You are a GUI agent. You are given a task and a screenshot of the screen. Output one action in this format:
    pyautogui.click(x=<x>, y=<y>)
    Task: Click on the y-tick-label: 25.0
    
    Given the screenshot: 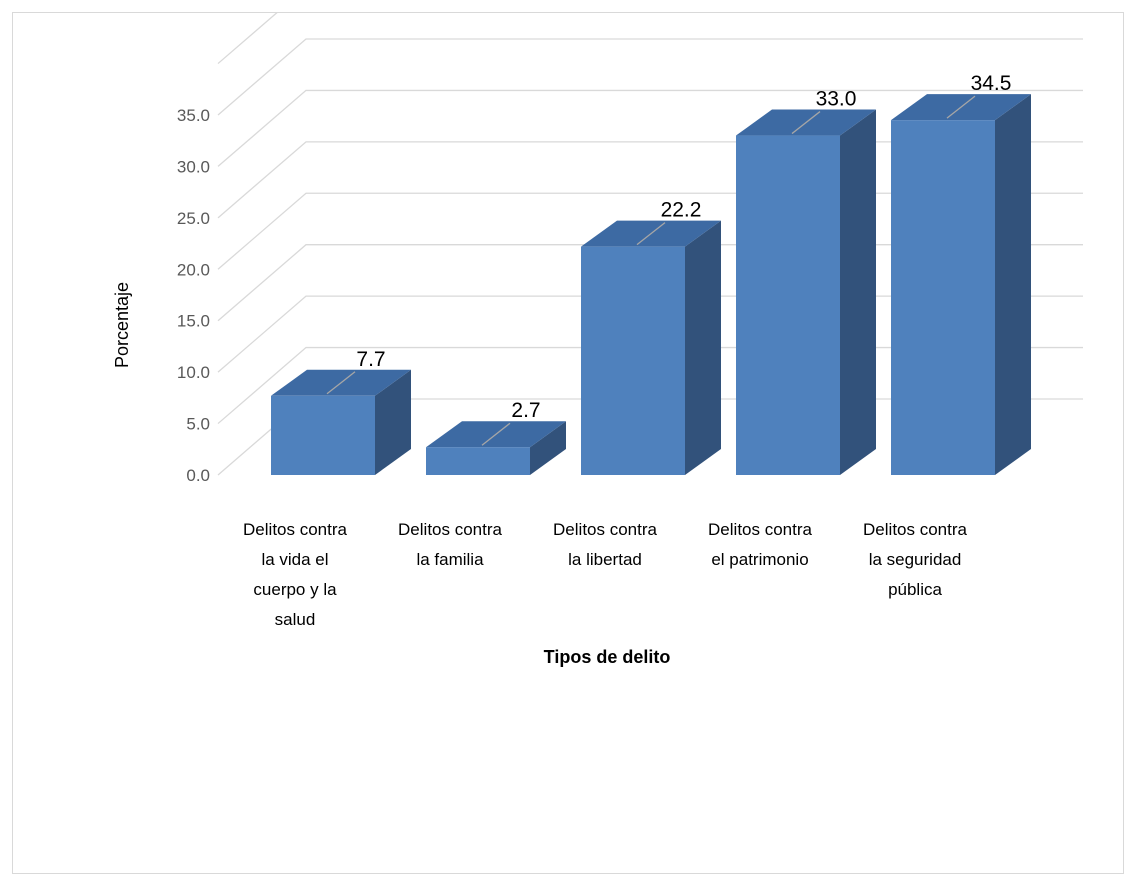 What is the action you would take?
    pyautogui.click(x=193, y=218)
    